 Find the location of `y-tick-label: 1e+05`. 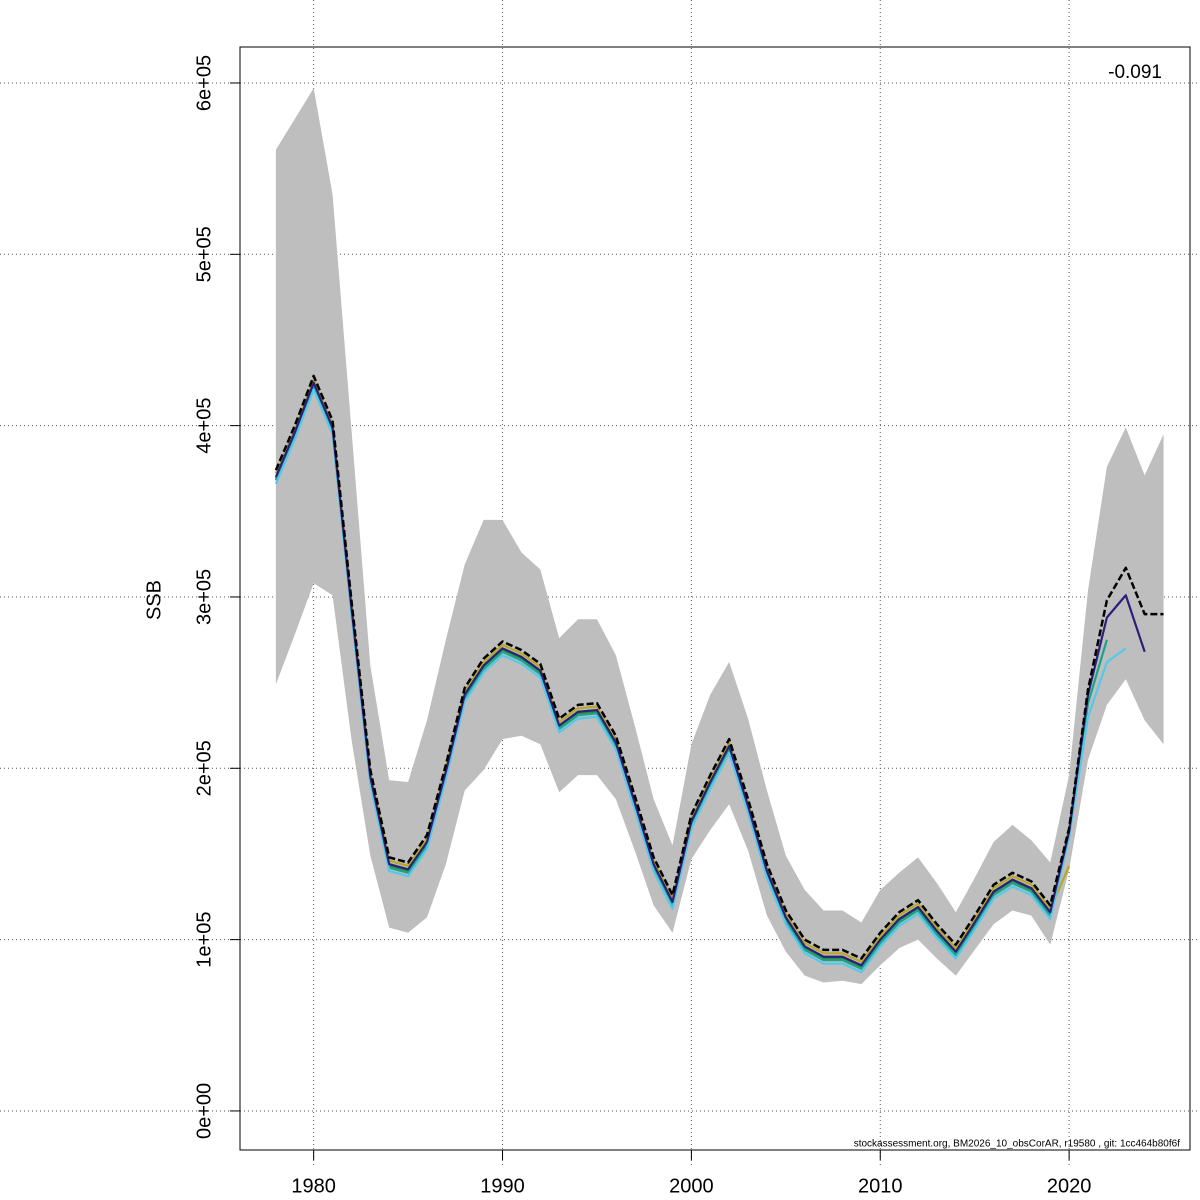

y-tick-label: 1e+05 is located at coordinates (204, 940).